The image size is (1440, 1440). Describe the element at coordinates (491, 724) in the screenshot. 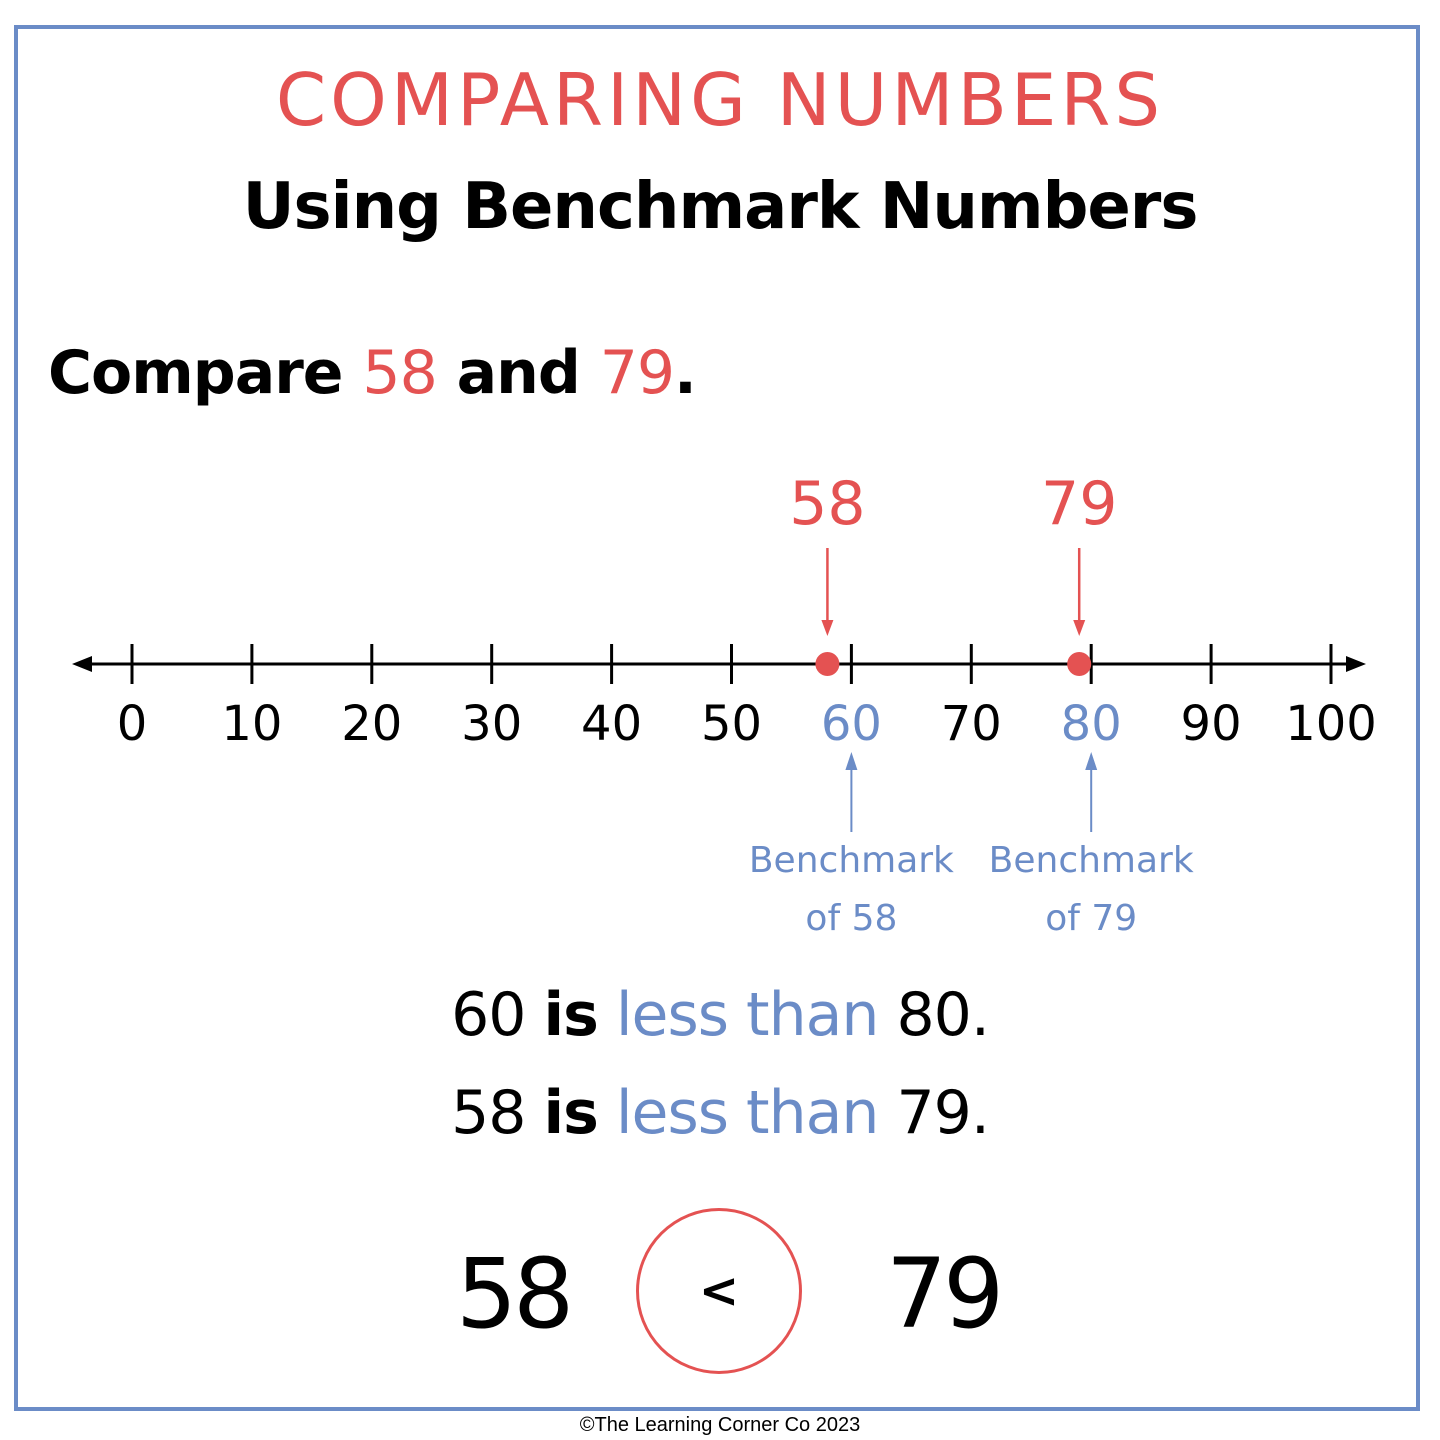

I see `tick-label-30: 30` at that location.